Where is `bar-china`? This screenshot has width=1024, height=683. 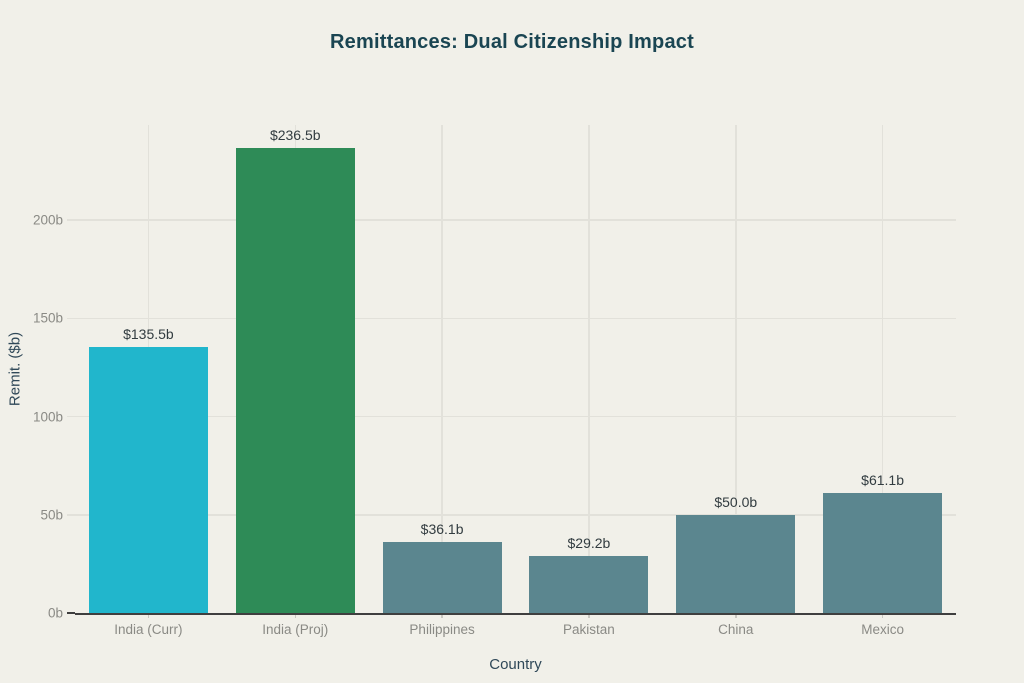
bar-china is located at coordinates (736, 563).